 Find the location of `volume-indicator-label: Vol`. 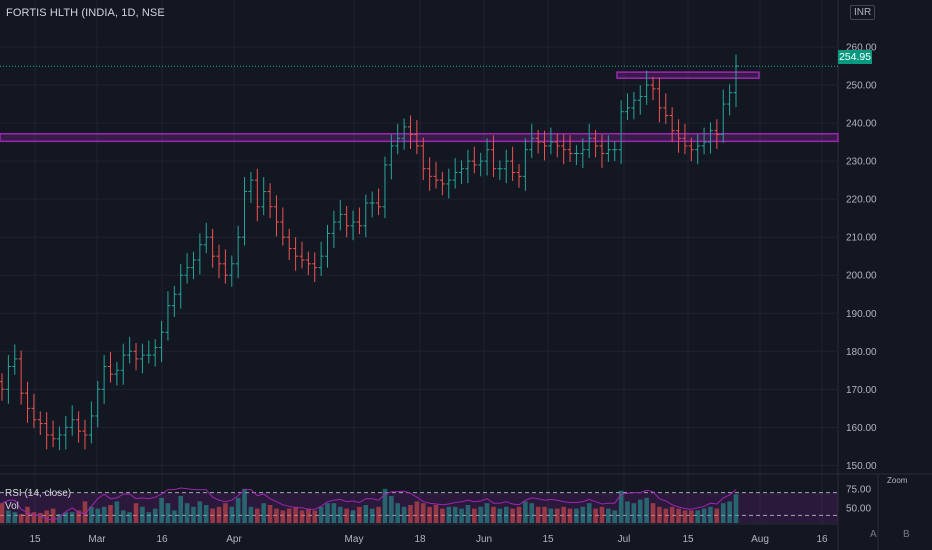

volume-indicator-label: Vol is located at coordinates (12, 506).